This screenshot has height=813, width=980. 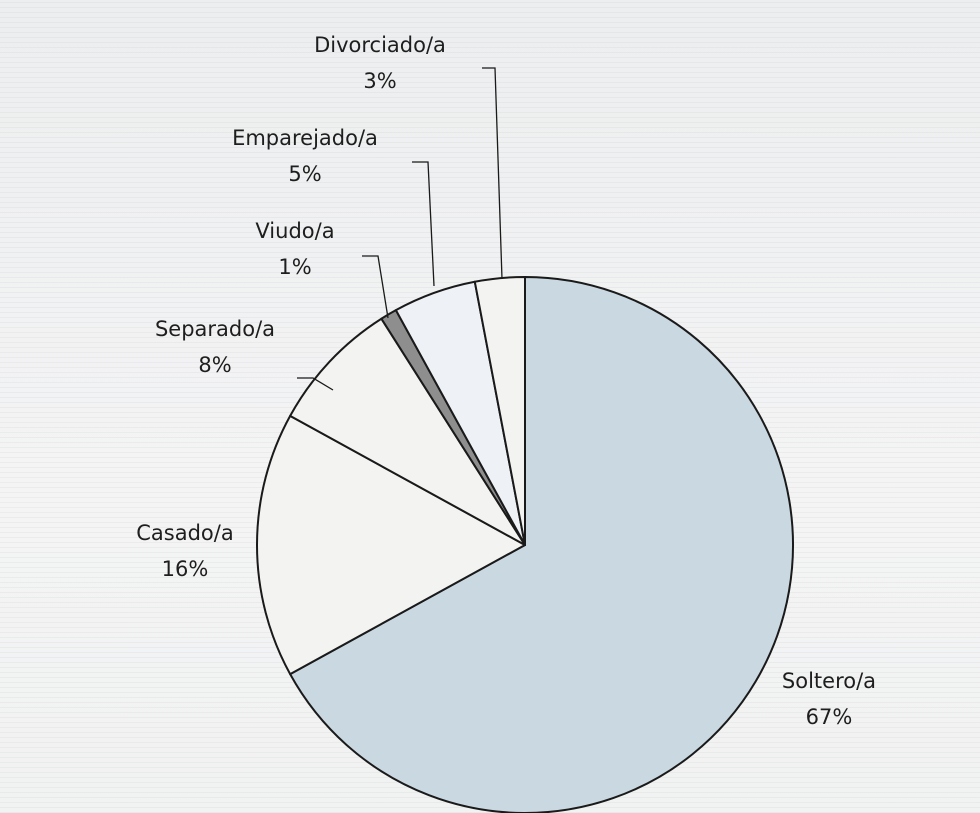 What do you see at coordinates (294, 267) in the screenshot?
I see `slice-value-viudo-a: 1%` at bounding box center [294, 267].